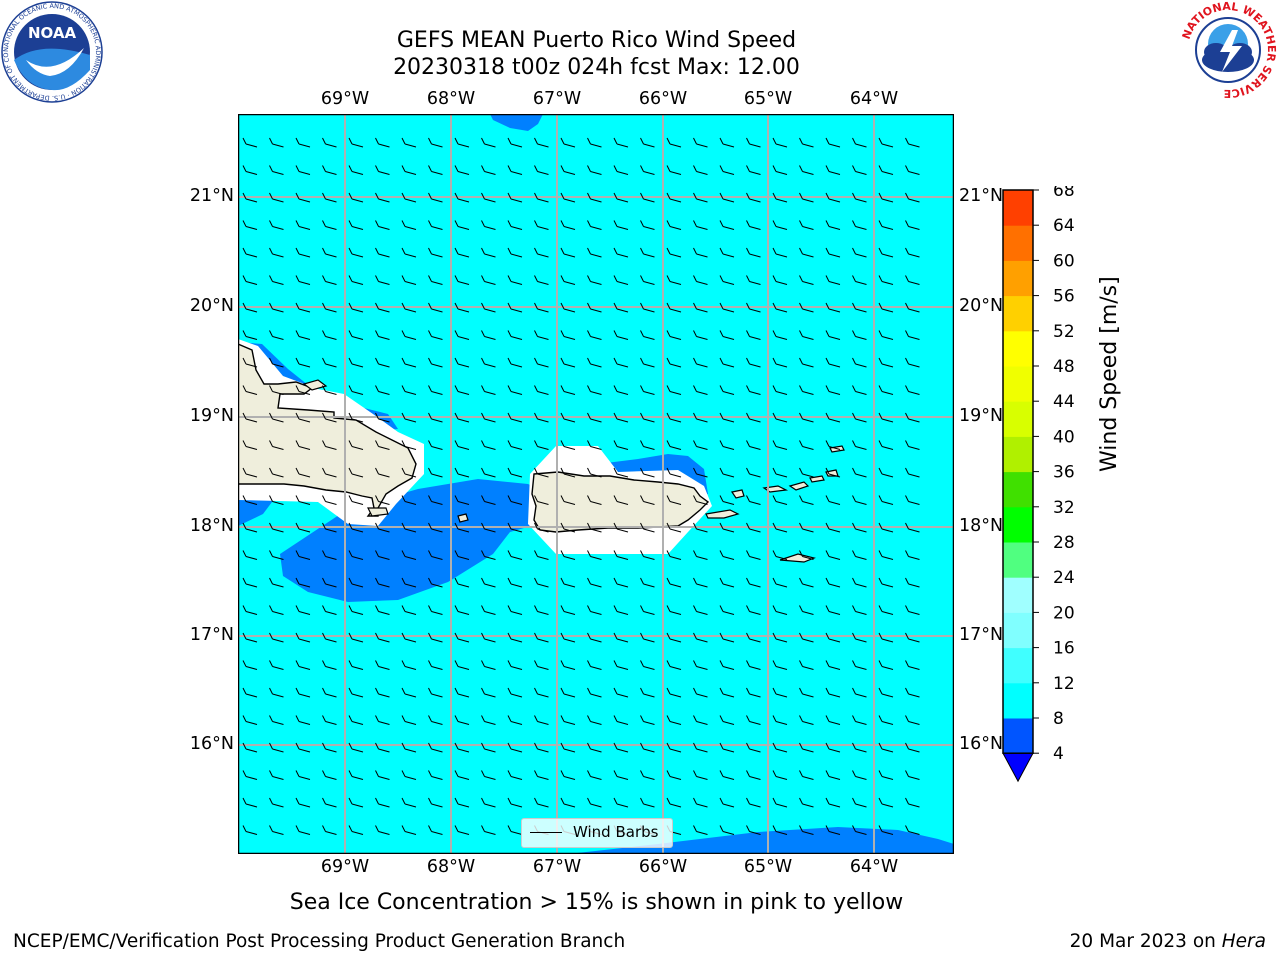  Describe the element at coordinates (1145, 941) in the screenshot. I see `footer-date: 20 Mar 2023 on` at that location.